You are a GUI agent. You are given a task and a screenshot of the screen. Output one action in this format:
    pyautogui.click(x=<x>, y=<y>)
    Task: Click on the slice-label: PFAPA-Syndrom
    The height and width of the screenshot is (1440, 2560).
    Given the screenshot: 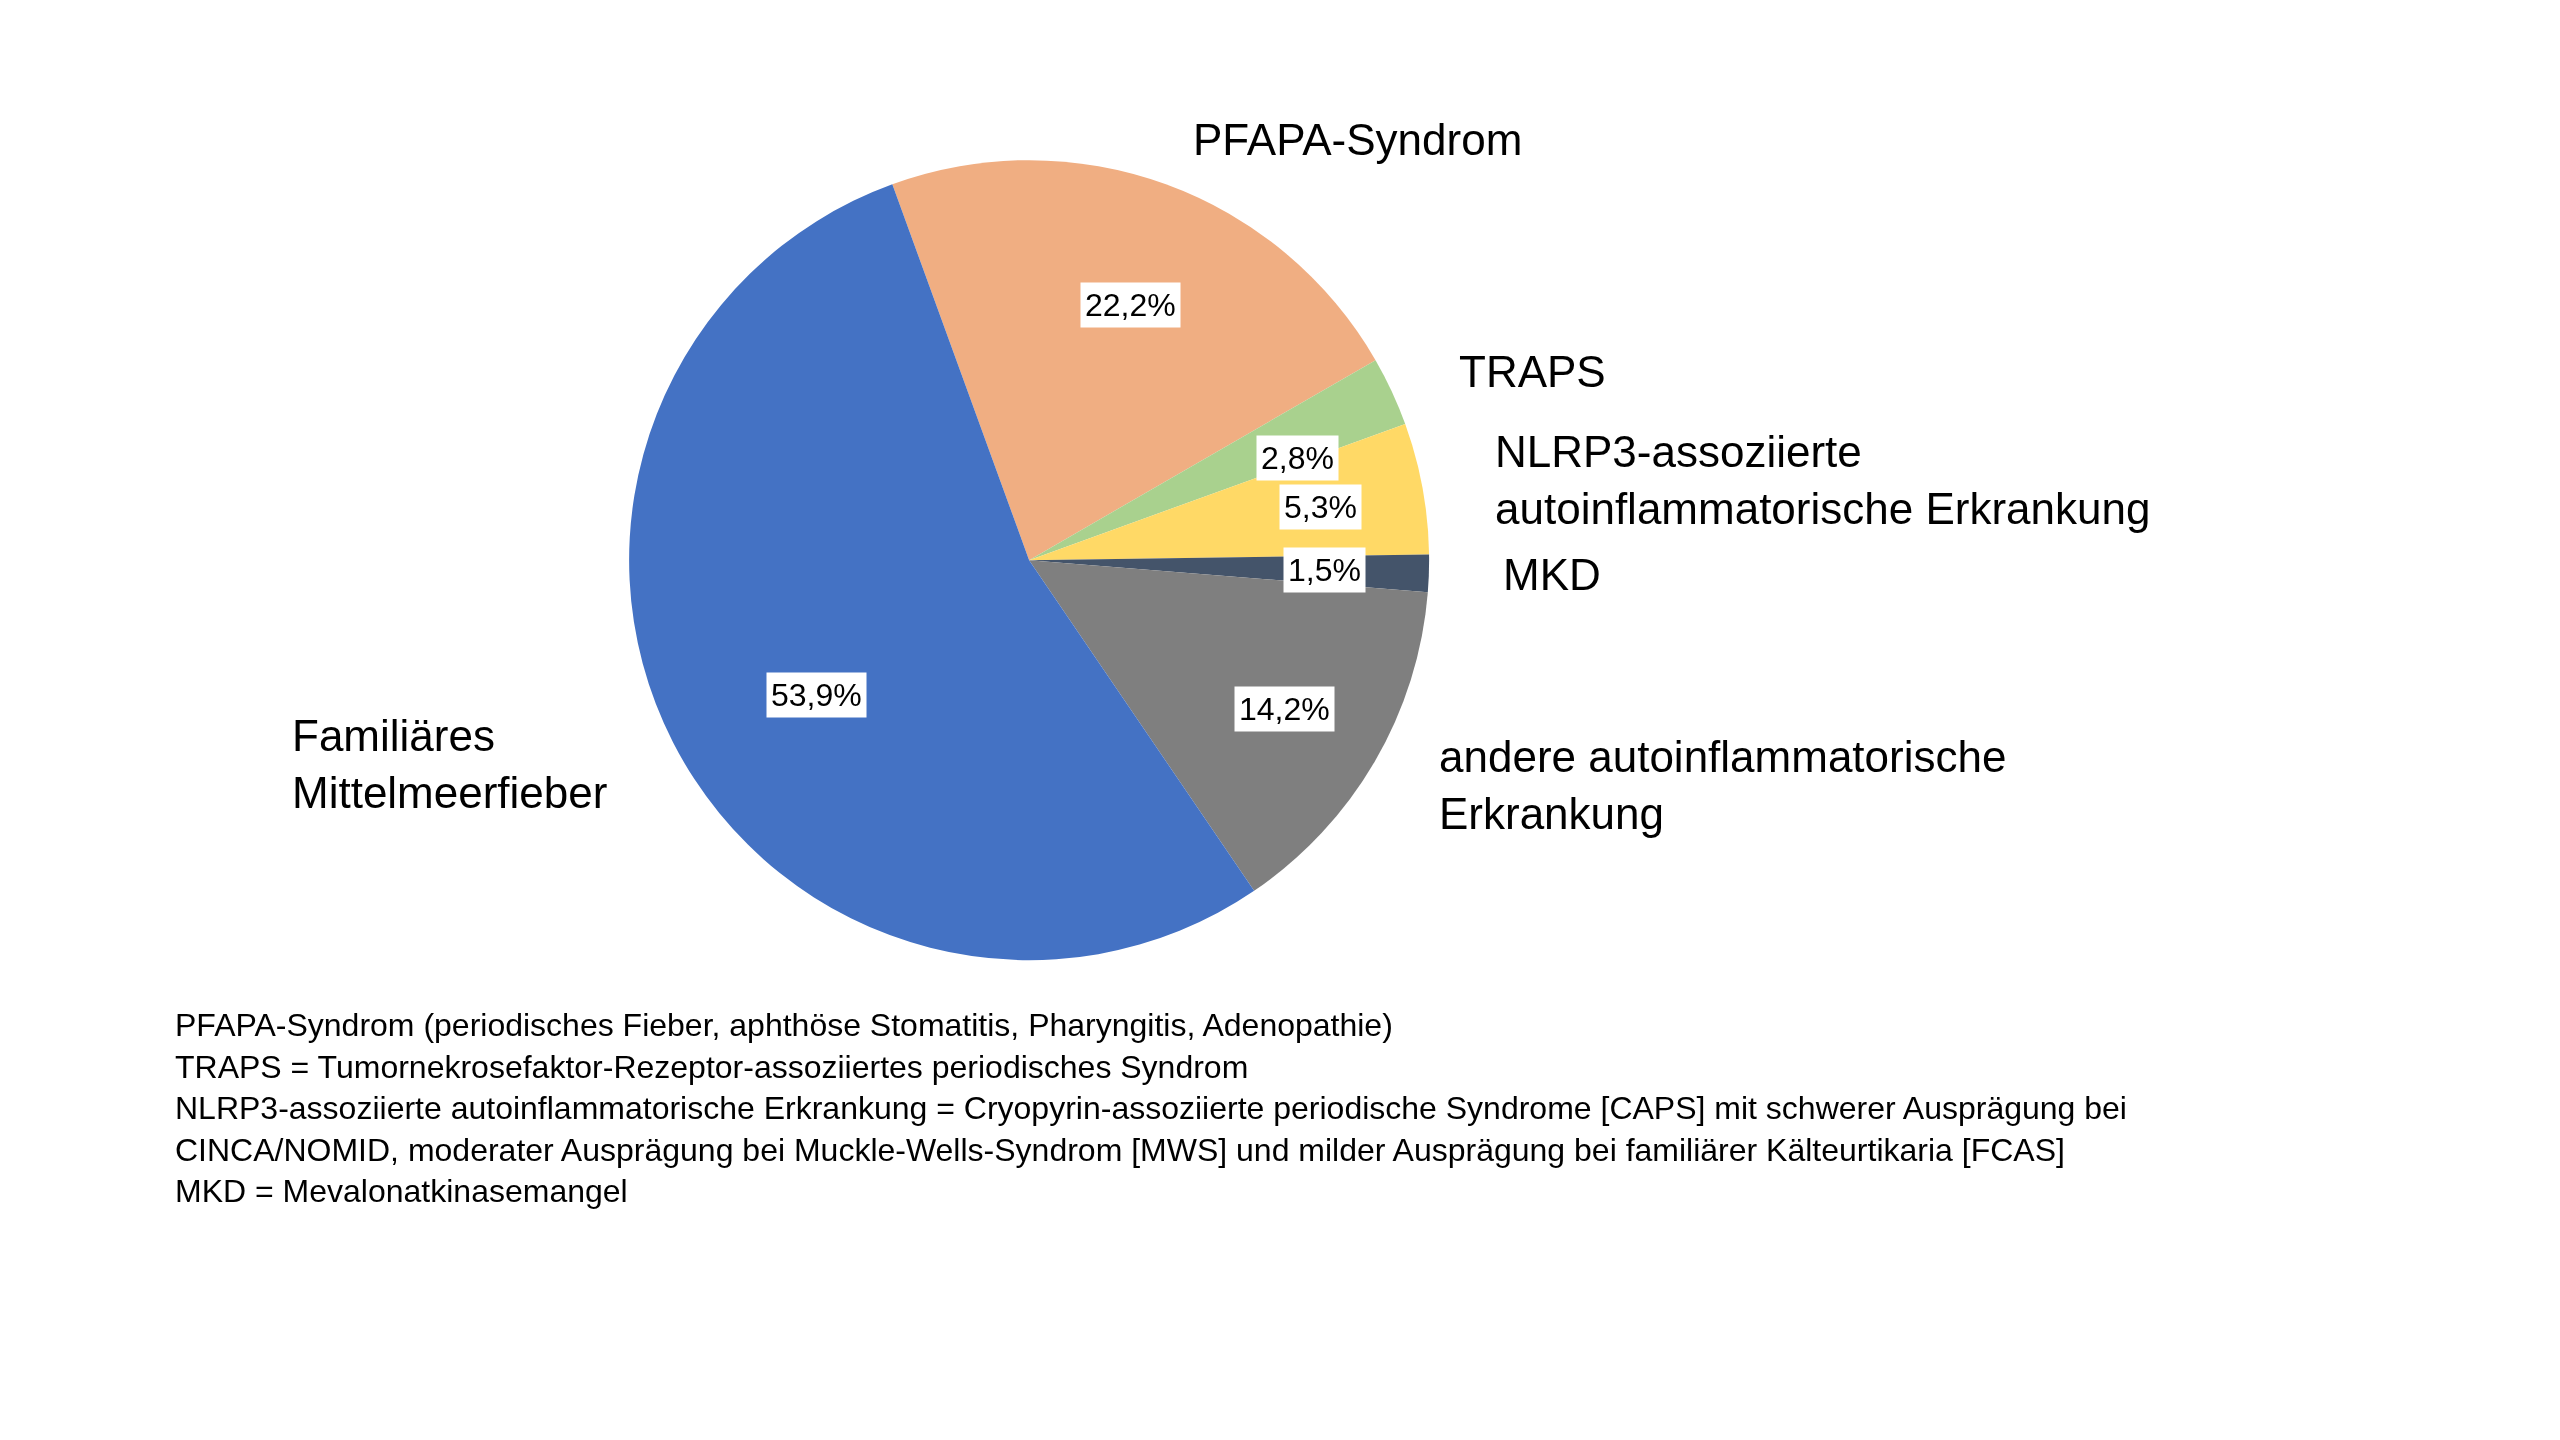 What is the action you would take?
    pyautogui.click(x=1358, y=139)
    